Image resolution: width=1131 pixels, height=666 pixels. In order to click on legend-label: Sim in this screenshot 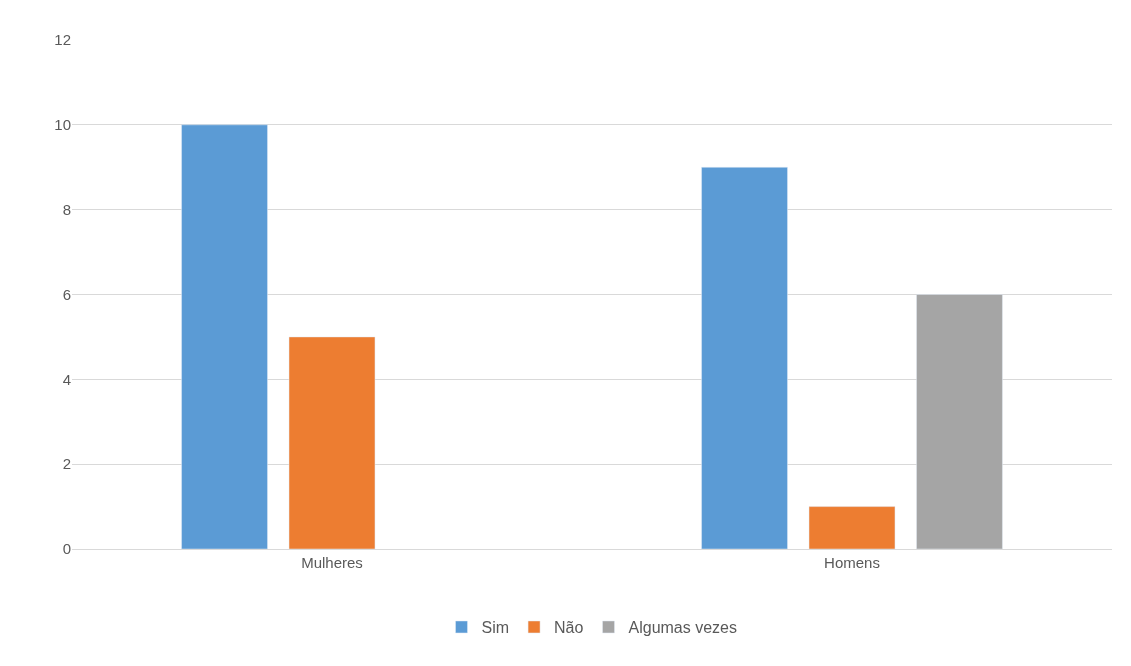, I will do `click(495, 628)`.